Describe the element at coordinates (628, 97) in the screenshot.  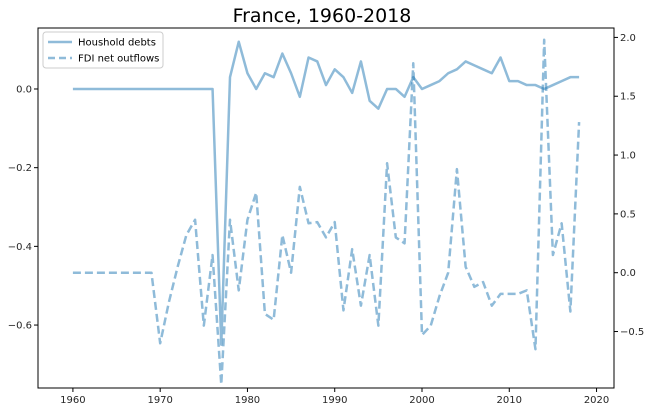
I see `y-right-tick-label: 1.5` at that location.